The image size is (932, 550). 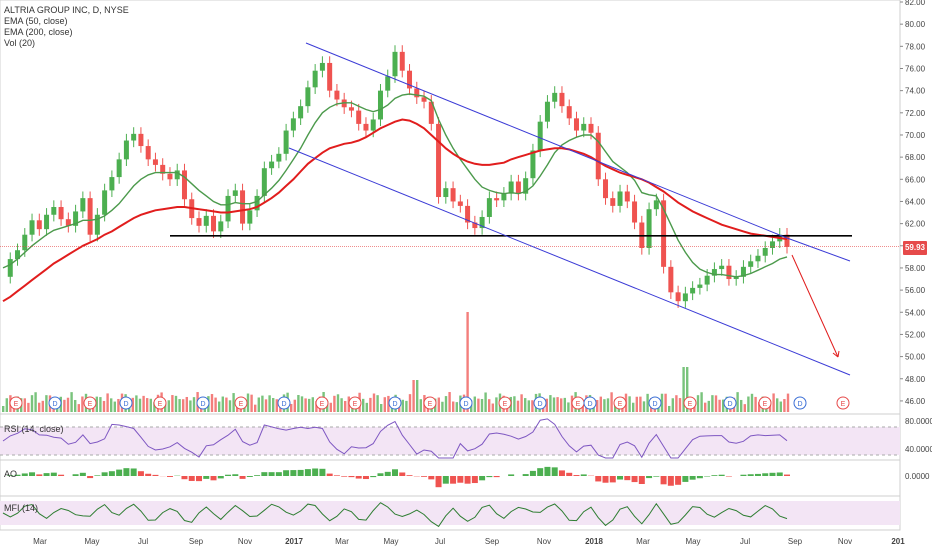 What do you see at coordinates (395, 438) in the screenshot?
I see `rsi-line` at bounding box center [395, 438].